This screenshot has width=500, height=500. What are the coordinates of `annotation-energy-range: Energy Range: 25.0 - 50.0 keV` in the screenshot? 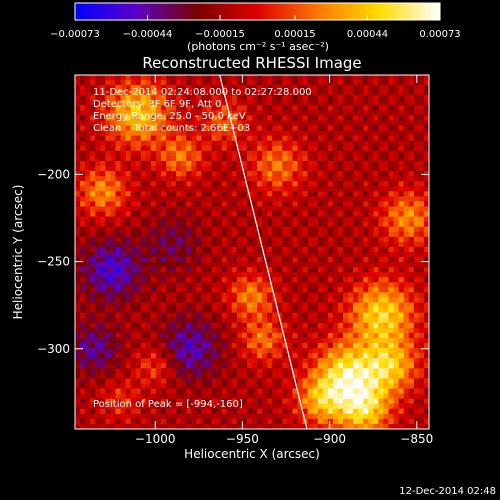 It's located at (169, 116).